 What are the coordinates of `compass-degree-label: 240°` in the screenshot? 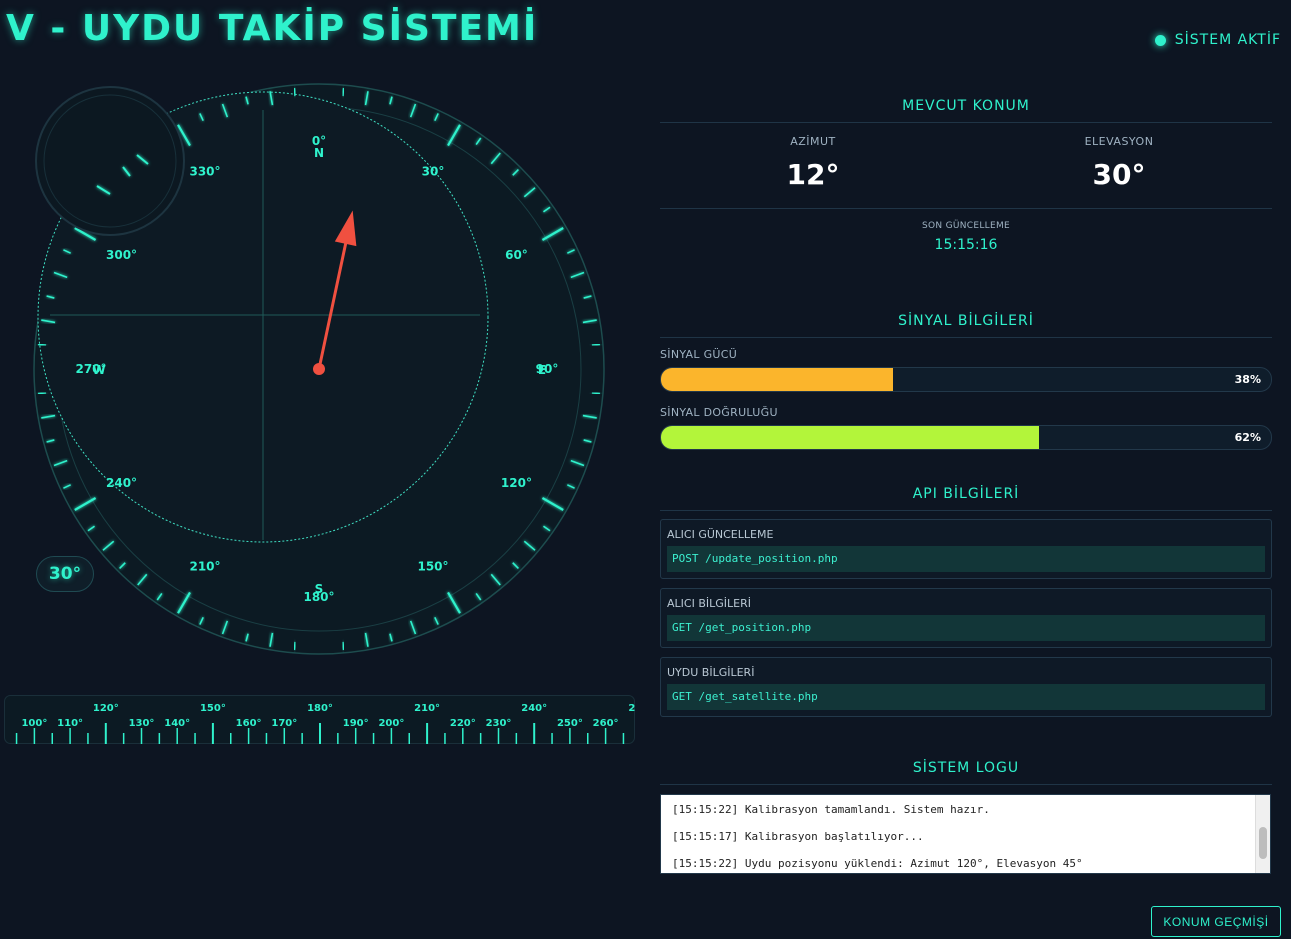 It's located at (121, 483).